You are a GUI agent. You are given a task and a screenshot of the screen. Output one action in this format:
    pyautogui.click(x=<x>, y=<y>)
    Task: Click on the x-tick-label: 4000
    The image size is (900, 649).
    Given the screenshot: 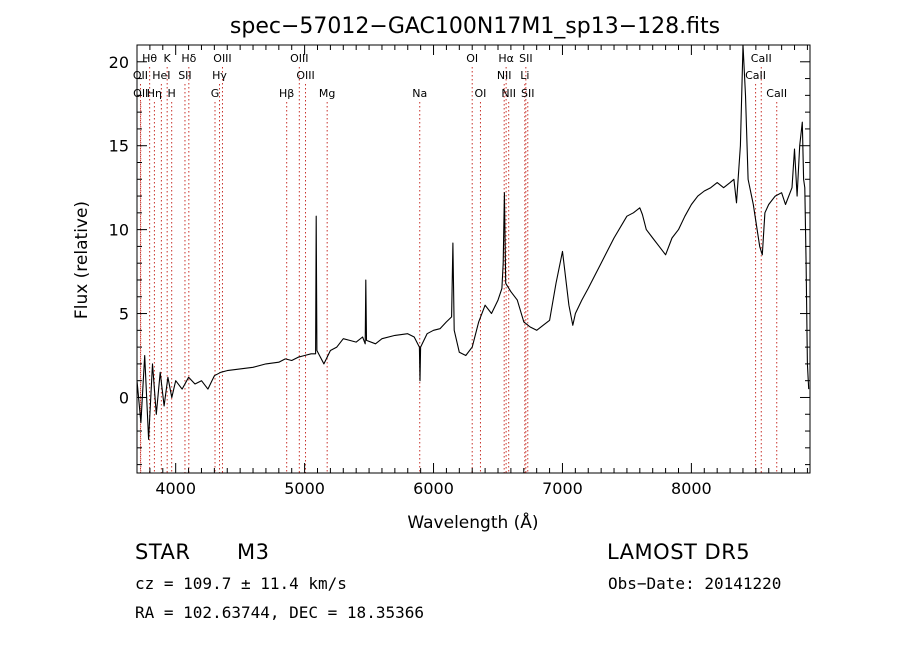 What is the action you would take?
    pyautogui.click(x=175, y=488)
    